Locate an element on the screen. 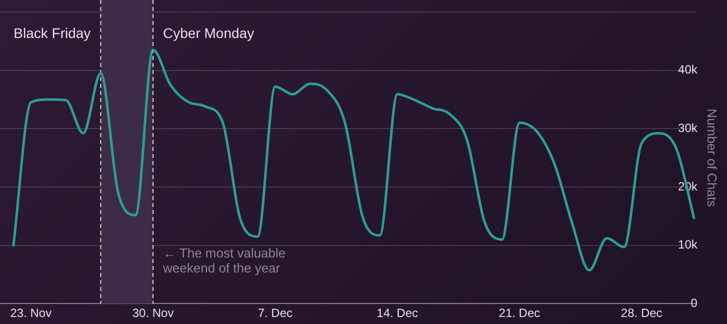  ref-line-label: Black Friday is located at coordinates (52, 32).